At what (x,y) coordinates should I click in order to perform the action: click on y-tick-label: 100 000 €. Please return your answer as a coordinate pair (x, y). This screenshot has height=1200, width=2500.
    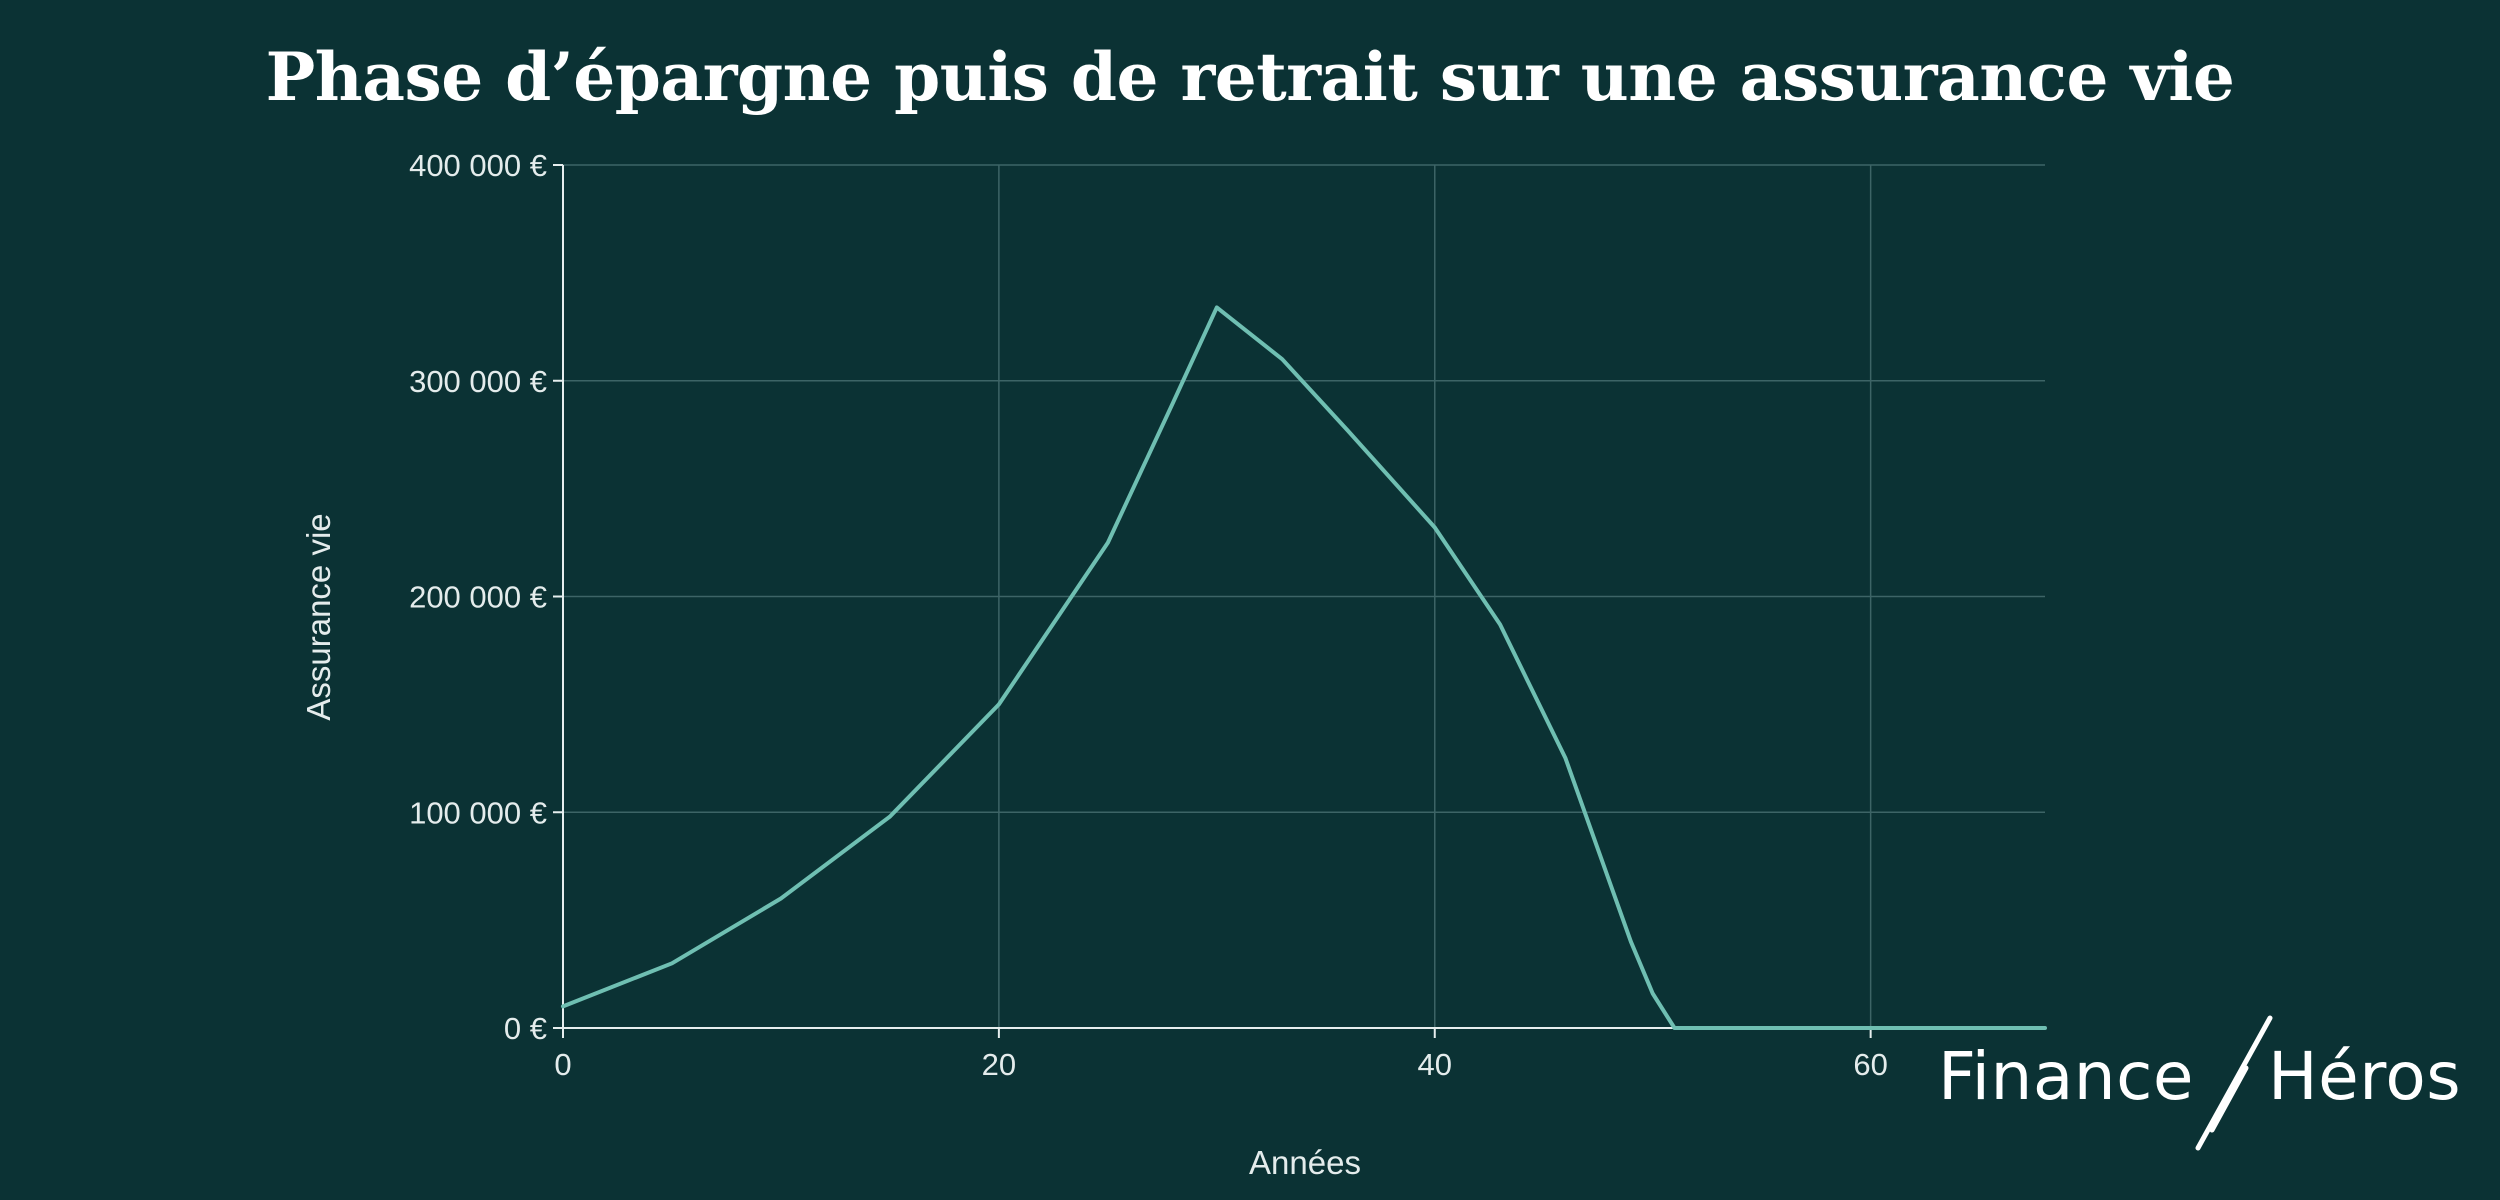
    Looking at the image, I should click on (478, 812).